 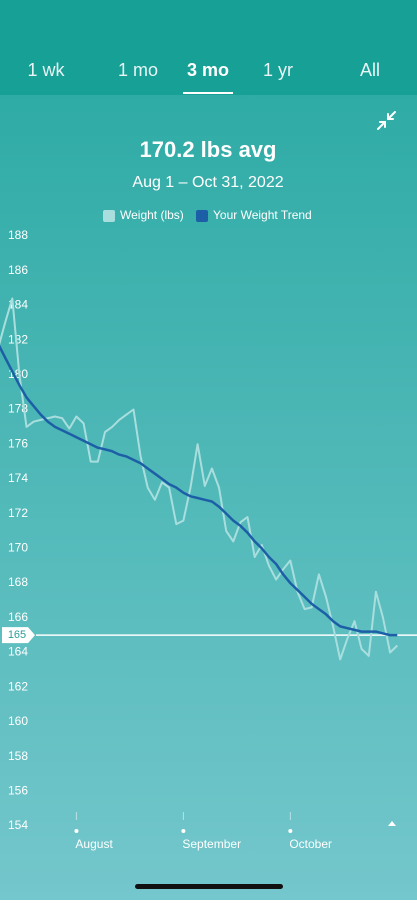 What do you see at coordinates (208, 93) in the screenshot?
I see `tab-underline` at bounding box center [208, 93].